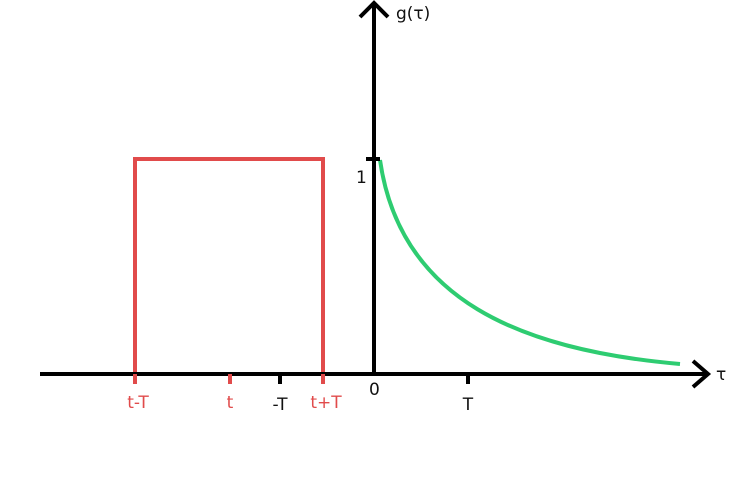 This screenshot has width=750, height=486. What do you see at coordinates (374, 9) in the screenshot?
I see `y-axis-arrowhead` at bounding box center [374, 9].